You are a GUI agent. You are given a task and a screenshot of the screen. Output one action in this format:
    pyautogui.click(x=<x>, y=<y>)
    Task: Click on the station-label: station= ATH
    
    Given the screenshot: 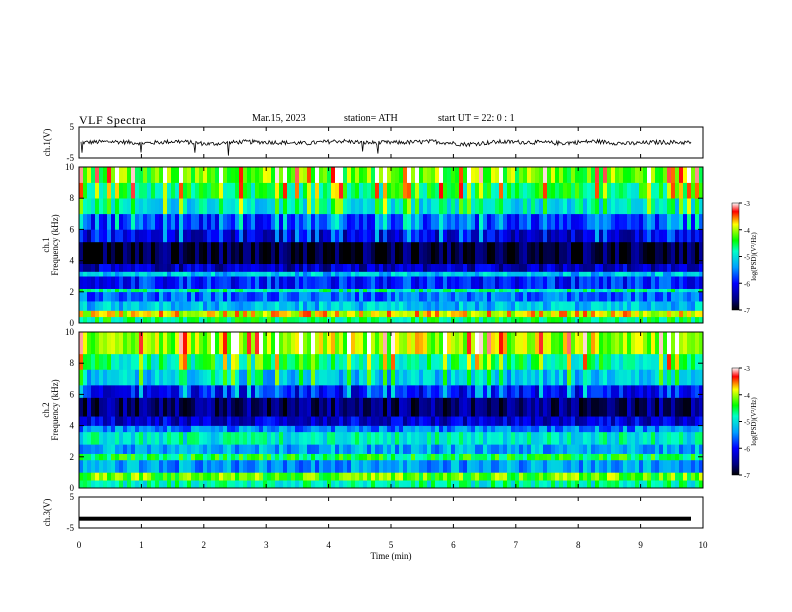 What is the action you would take?
    pyautogui.click(x=371, y=118)
    